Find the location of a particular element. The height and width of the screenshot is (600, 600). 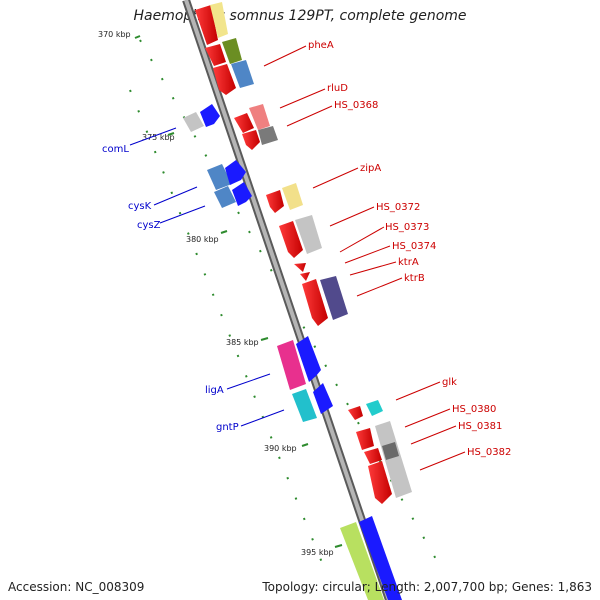

gene-label-gntp: gntP is located at coordinates (227, 427).